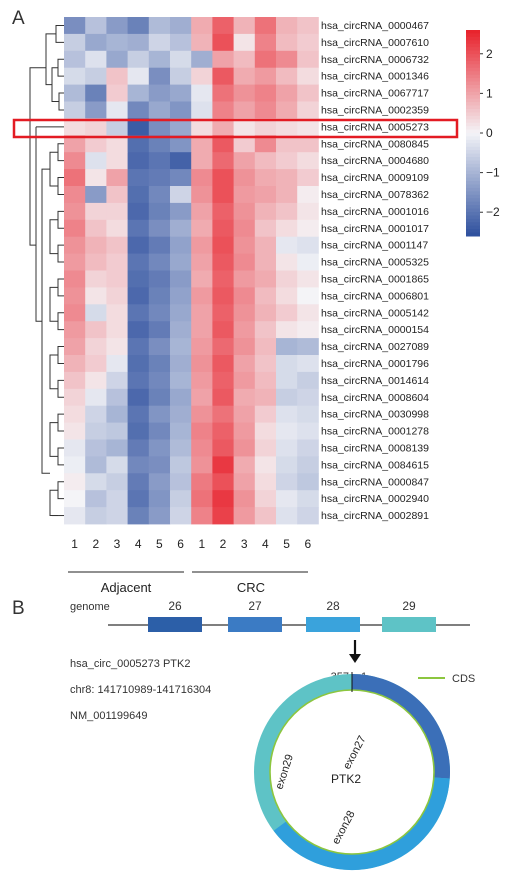 This screenshot has height=876, width=522. I want to click on row-label: hsa_circRNA_0008139, so click(375, 449).